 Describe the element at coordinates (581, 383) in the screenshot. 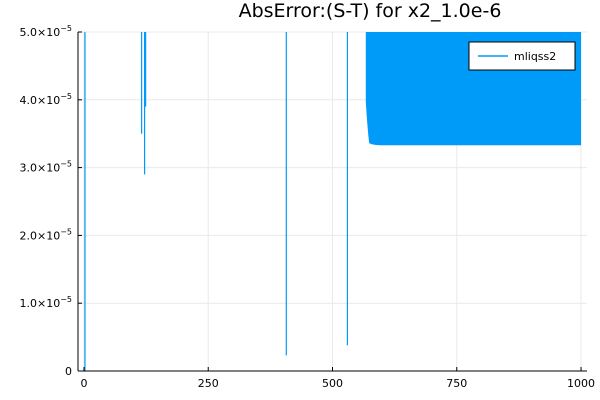

I see `x-tick-label: 1000` at that location.